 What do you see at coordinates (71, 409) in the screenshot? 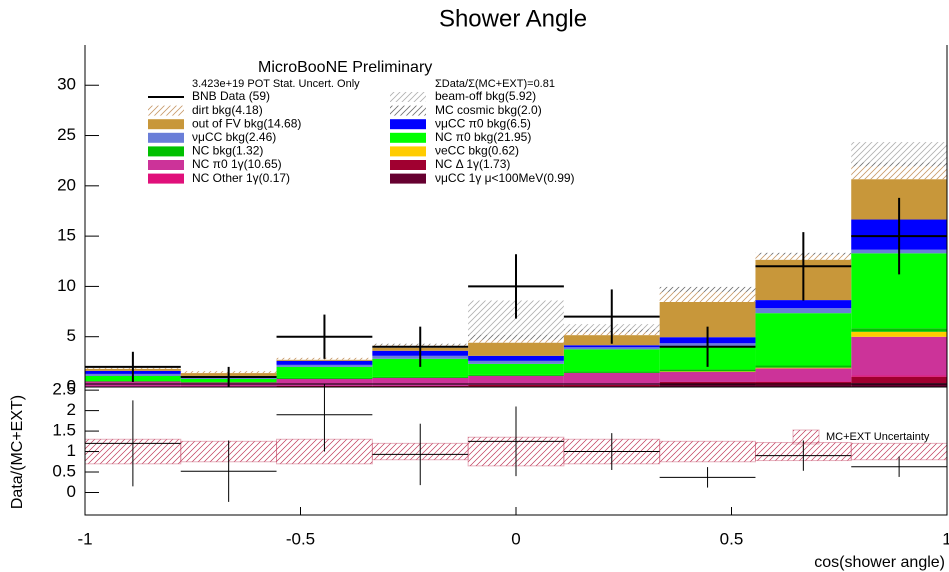
I see `y-tick-label: 2` at bounding box center [71, 409].